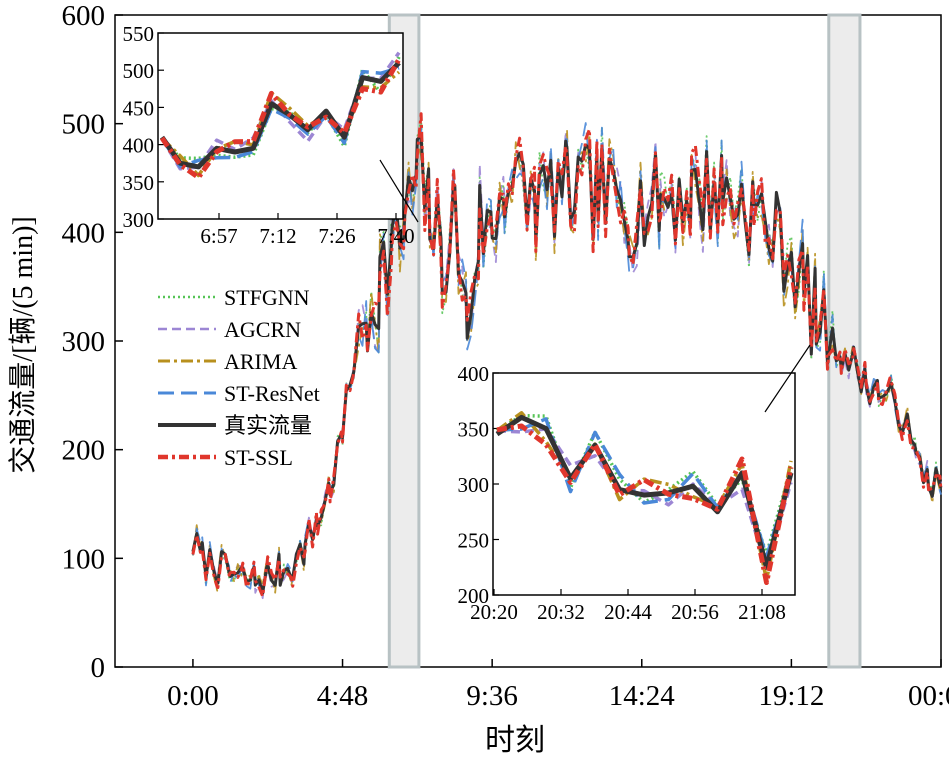 This screenshot has height=759, width=949. What do you see at coordinates (395, 236) in the screenshot?
I see `inset-x-tick-label: 7:40` at bounding box center [395, 236].